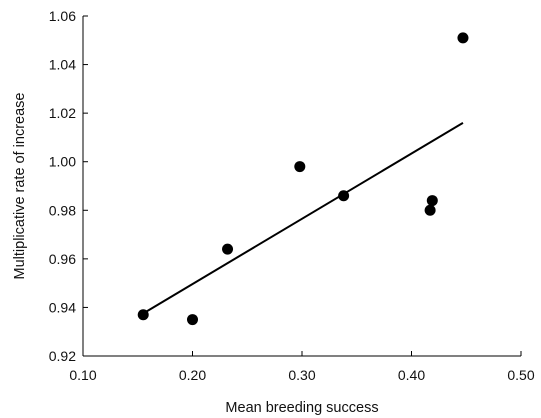 The height and width of the screenshot is (418, 541). What do you see at coordinates (62, 16) in the screenshot?
I see `y-tick-label: 1.06` at bounding box center [62, 16].